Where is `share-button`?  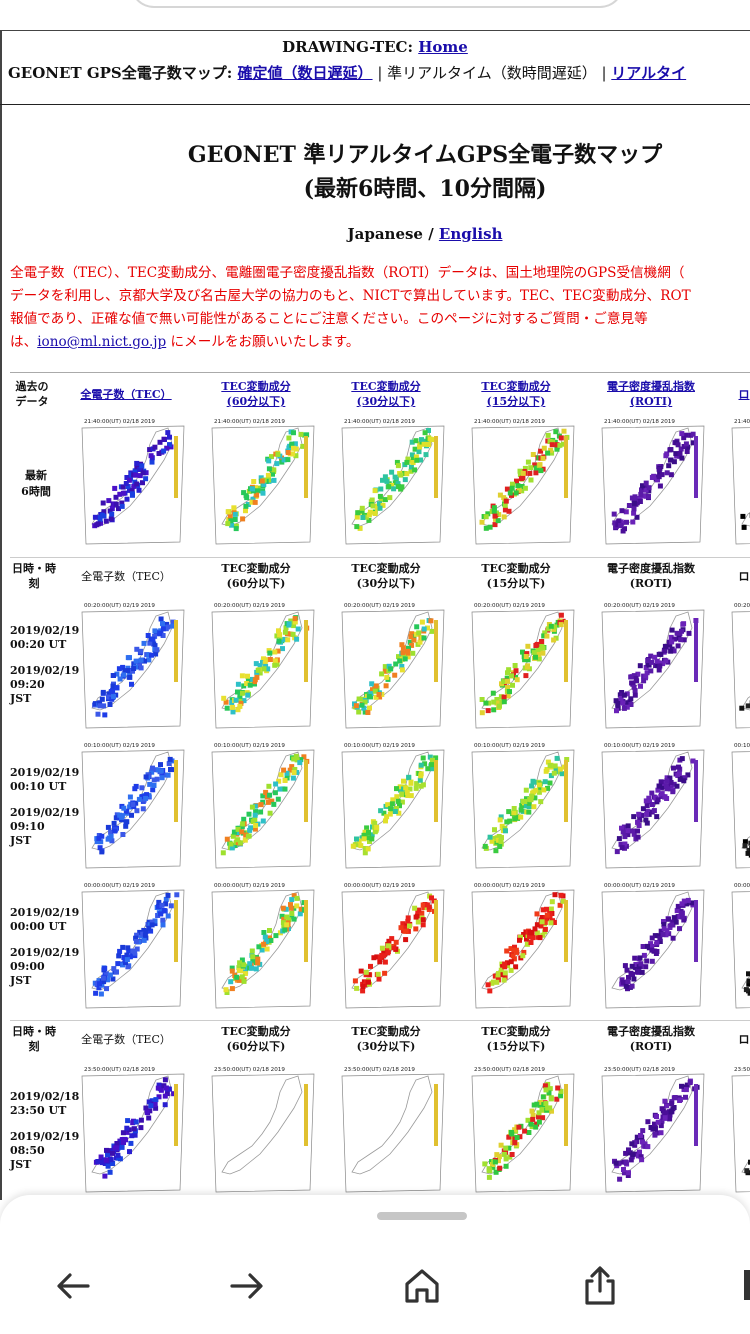 share-button is located at coordinates (600, 1286).